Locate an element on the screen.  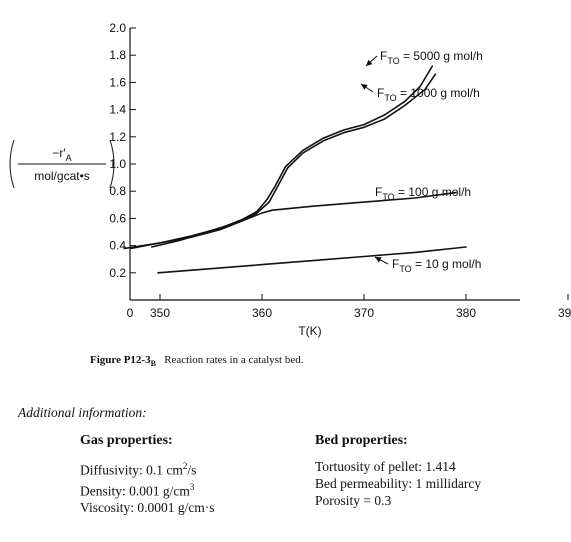
x-axis-label: T(K) is located at coordinates (309, 331).